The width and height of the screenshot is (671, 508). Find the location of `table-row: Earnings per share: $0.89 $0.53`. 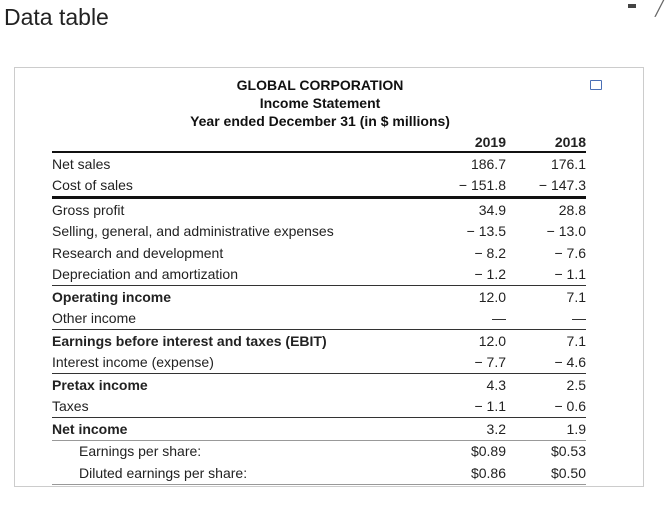

table-row: Earnings per share: $0.89 $0.53 is located at coordinates (319, 451).